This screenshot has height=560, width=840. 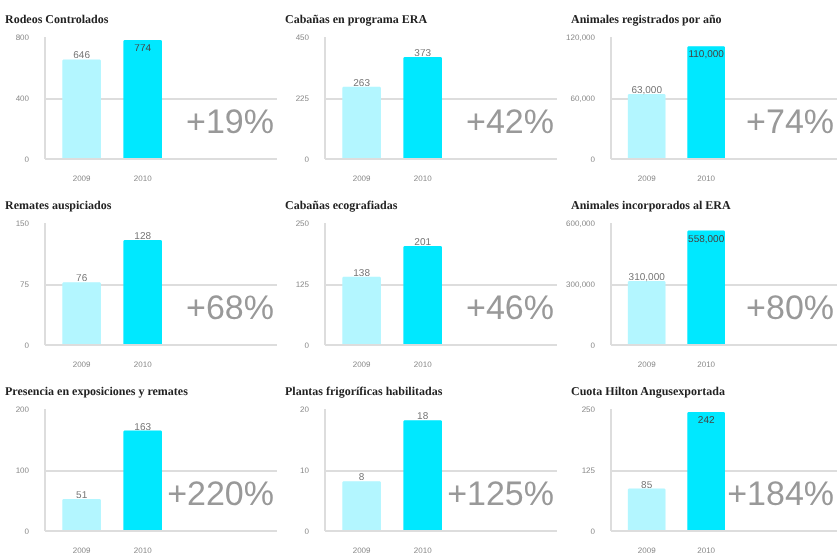 I want to click on text: +80%, so click(x=790, y=308).